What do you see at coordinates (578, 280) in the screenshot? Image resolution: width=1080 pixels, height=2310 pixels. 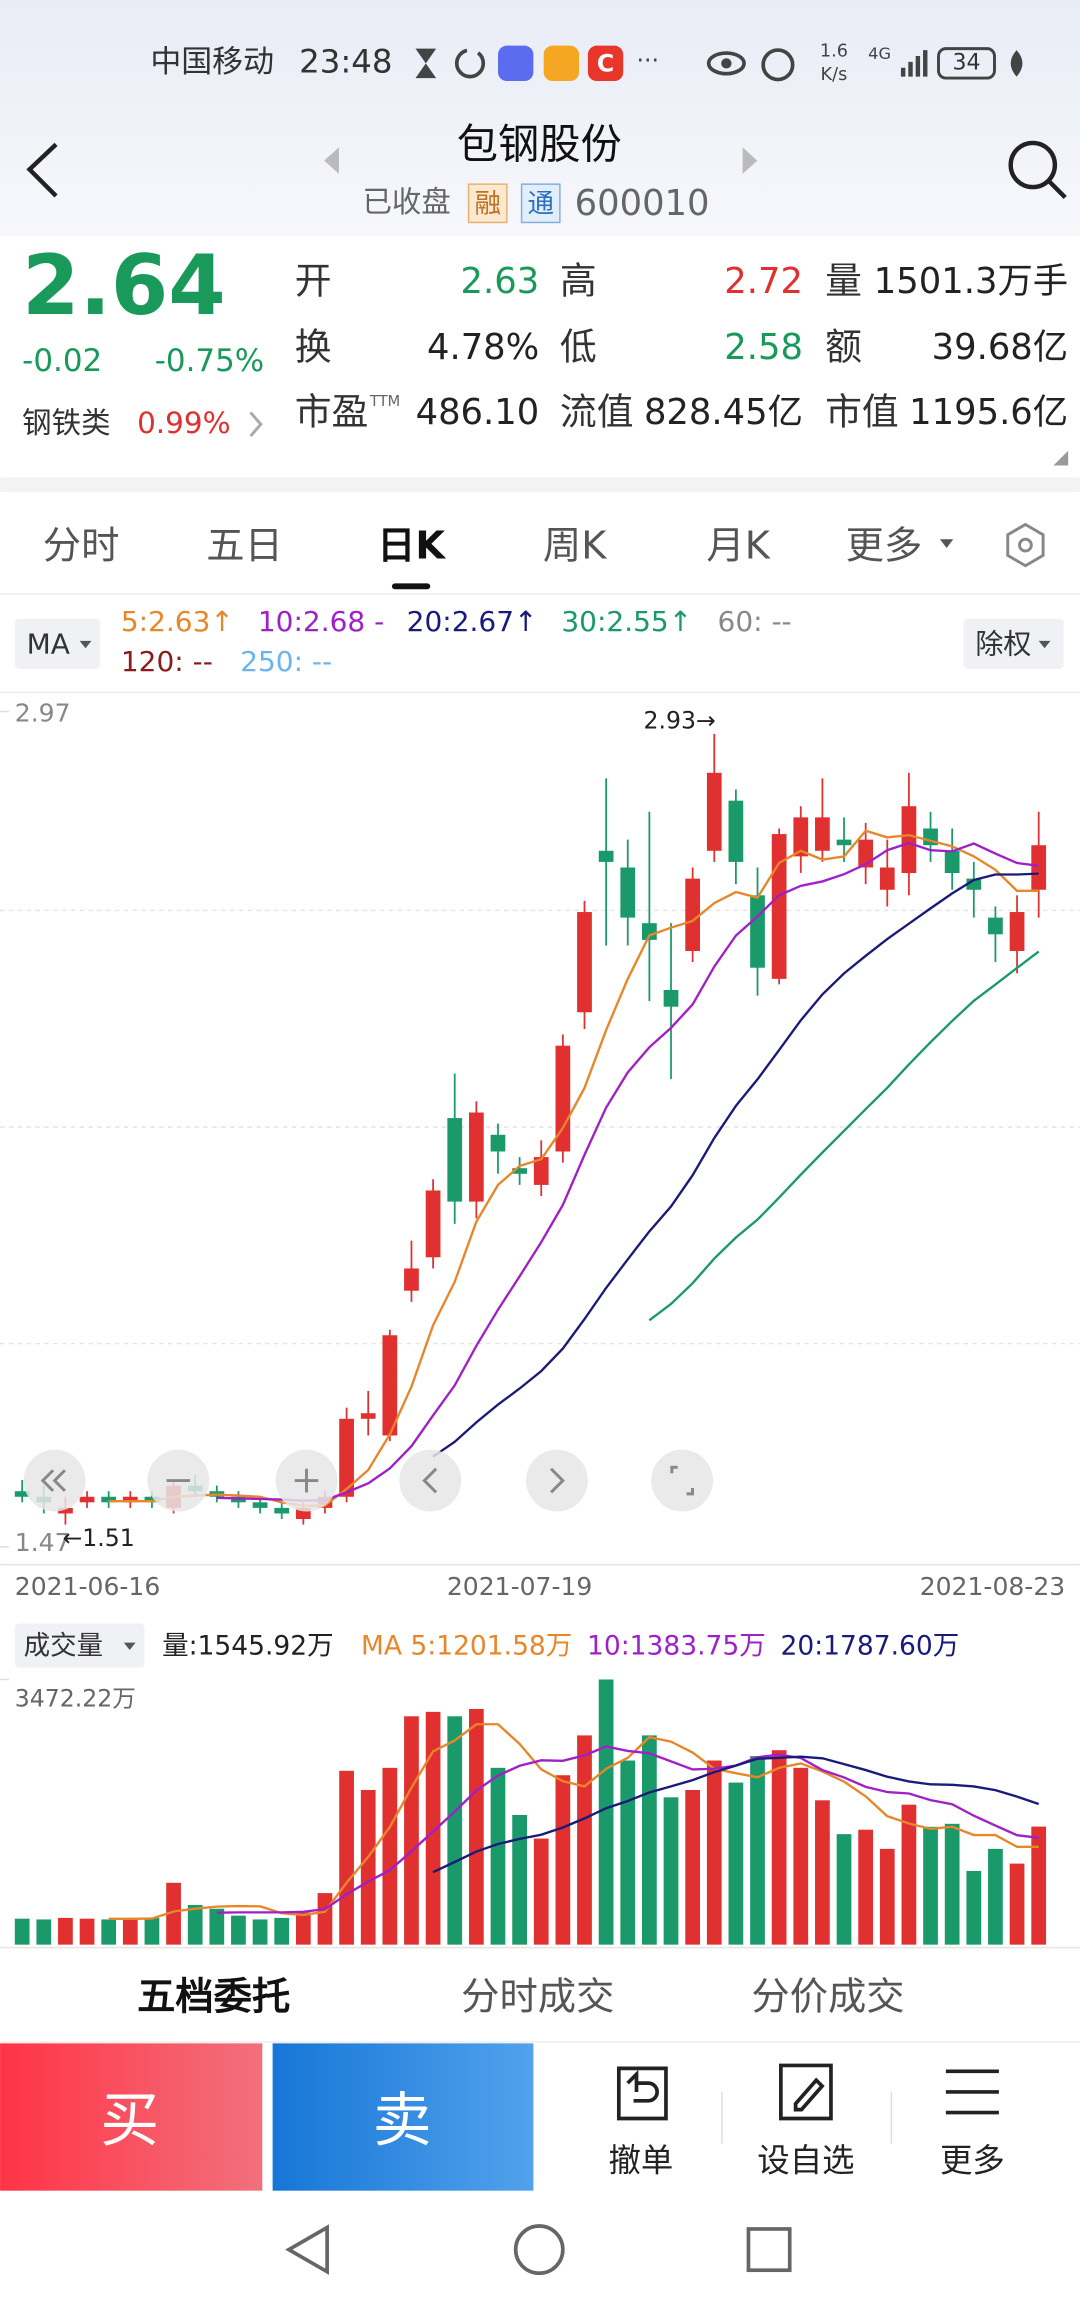 I see `field-label: 高` at bounding box center [578, 280].